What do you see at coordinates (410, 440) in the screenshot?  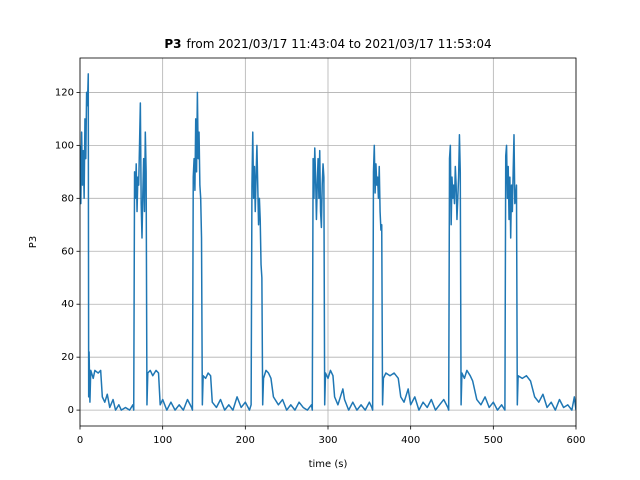 I see `x-tick-label: 400` at bounding box center [410, 440].